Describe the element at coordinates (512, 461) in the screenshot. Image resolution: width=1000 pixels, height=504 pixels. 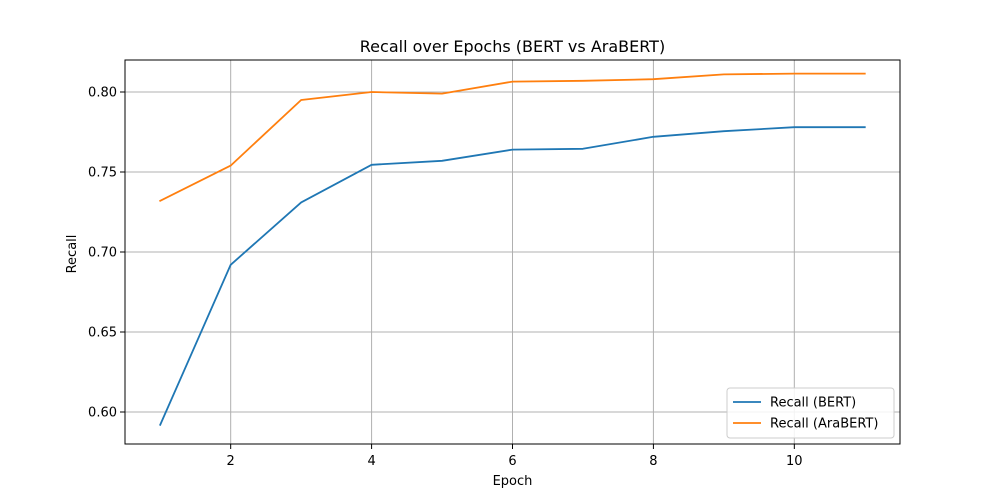
I see `x-tick-label: 6` at that location.